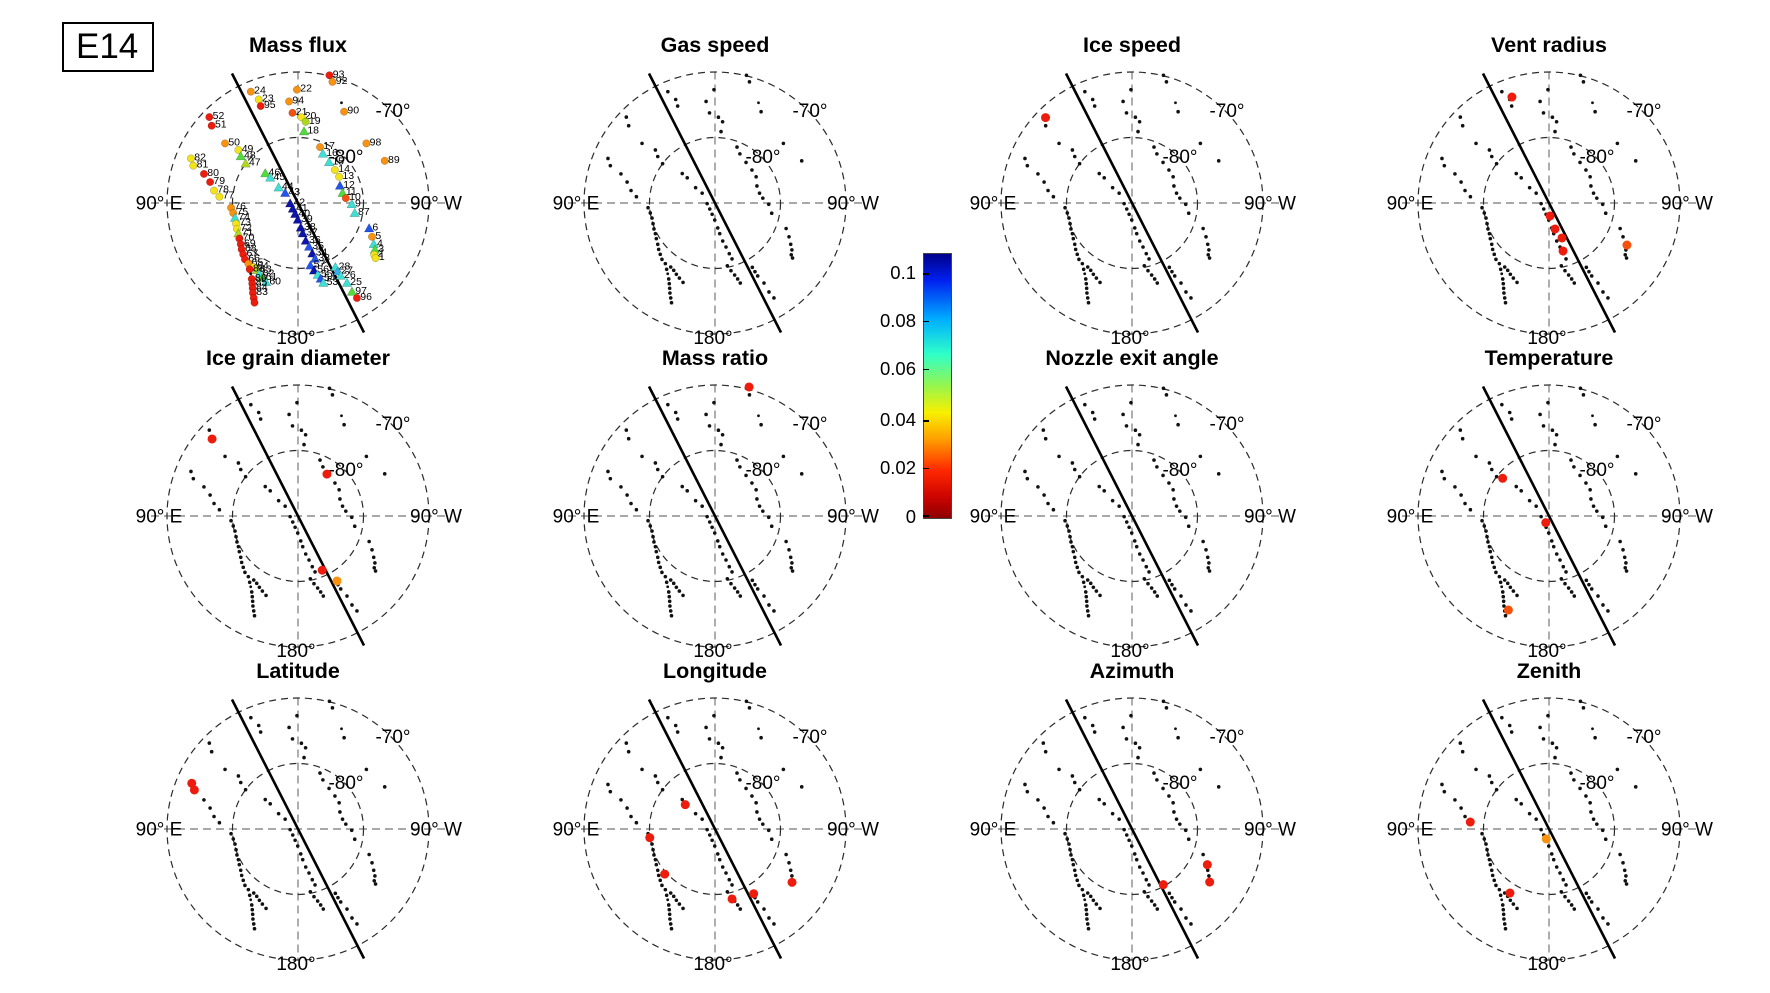 The width and height of the screenshot is (1770, 993). What do you see at coordinates (324, 258) in the screenshot?
I see `svg-text: 33` at bounding box center [324, 258].